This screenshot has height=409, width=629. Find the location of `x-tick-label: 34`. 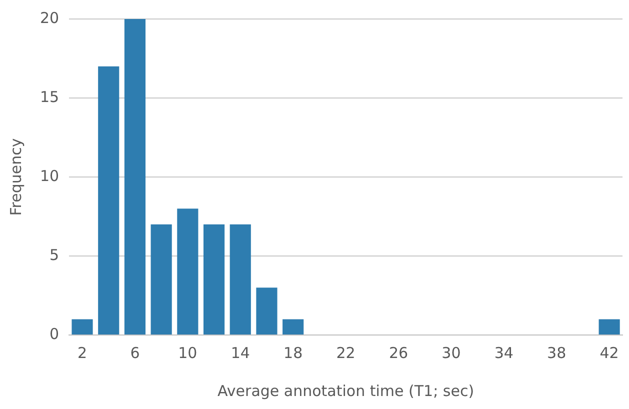

x-tick-label: 34 is located at coordinates (504, 353).